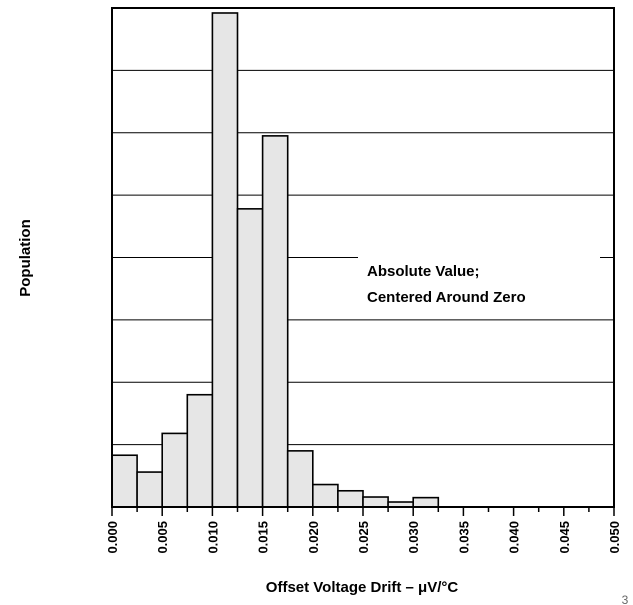 The height and width of the screenshot is (605, 633). Describe the element at coordinates (363, 511) in the screenshot. I see `x-ticks` at that location.